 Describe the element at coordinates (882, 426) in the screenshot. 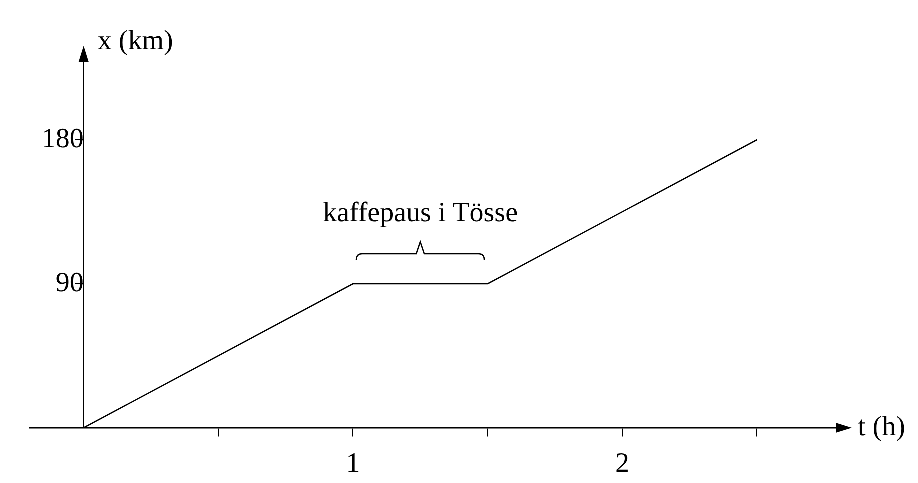

I see `x-axis-title: t (h)` at that location.